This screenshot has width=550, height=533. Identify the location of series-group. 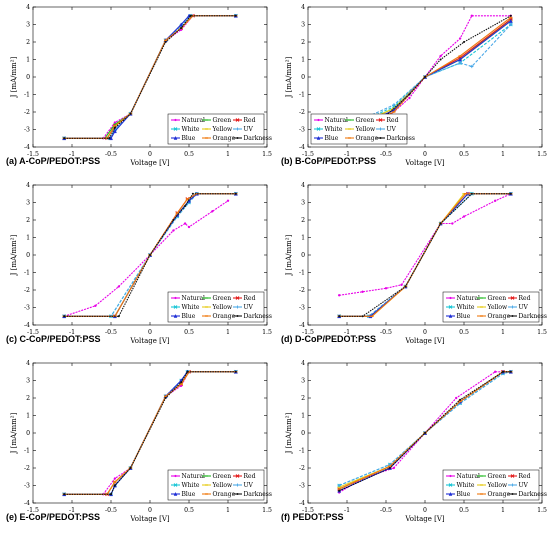
(150, 77).